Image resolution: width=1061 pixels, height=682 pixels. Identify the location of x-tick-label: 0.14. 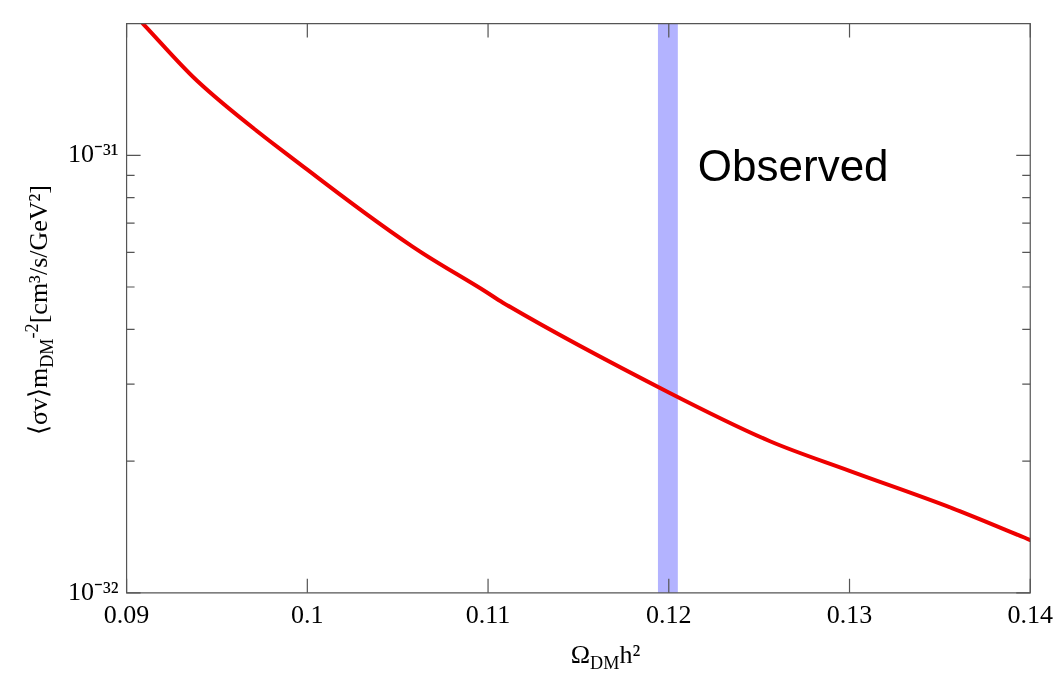
(1030, 615).